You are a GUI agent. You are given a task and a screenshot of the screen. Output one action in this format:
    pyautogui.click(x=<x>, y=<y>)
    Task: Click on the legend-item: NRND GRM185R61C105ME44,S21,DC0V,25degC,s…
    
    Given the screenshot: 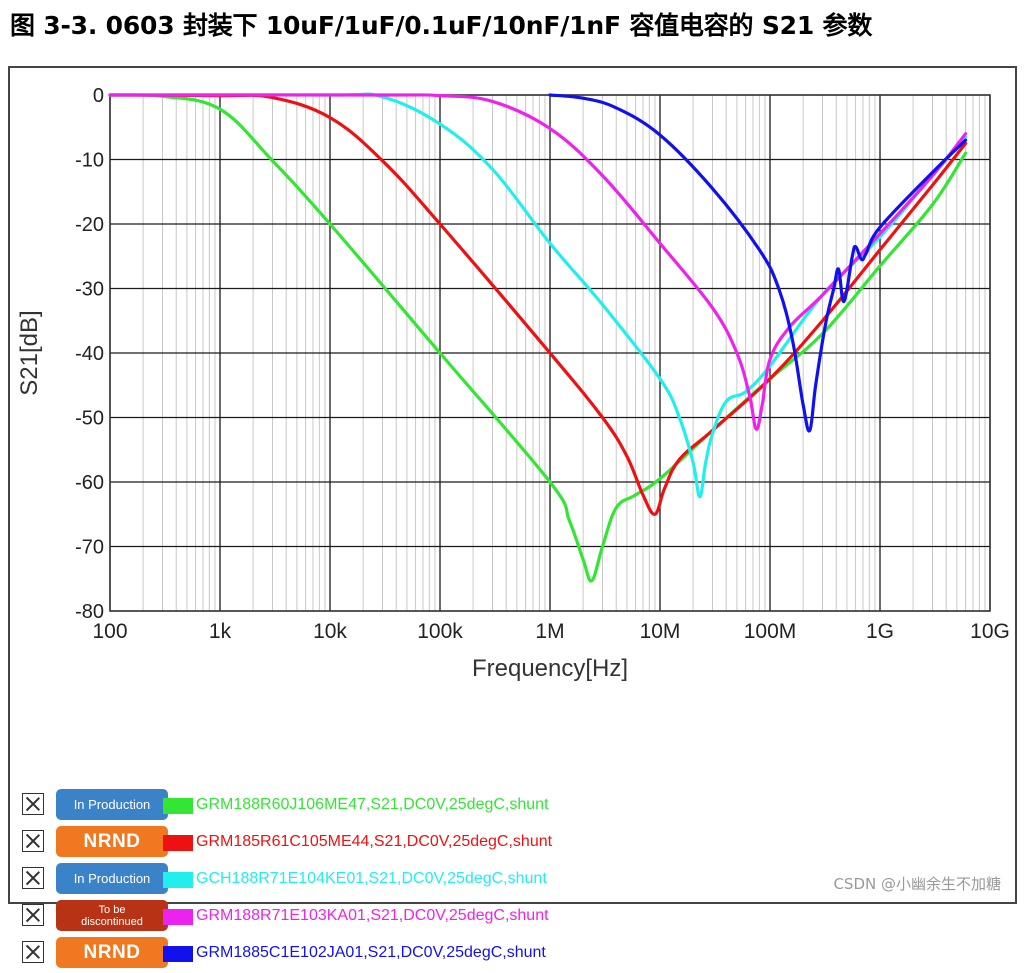 What is the action you would take?
    pyautogui.click(x=372, y=843)
    